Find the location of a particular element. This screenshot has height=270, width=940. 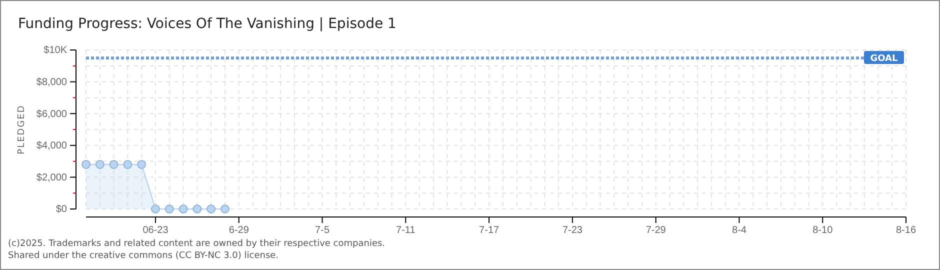

x-tick-label: 7-11 is located at coordinates (406, 230).